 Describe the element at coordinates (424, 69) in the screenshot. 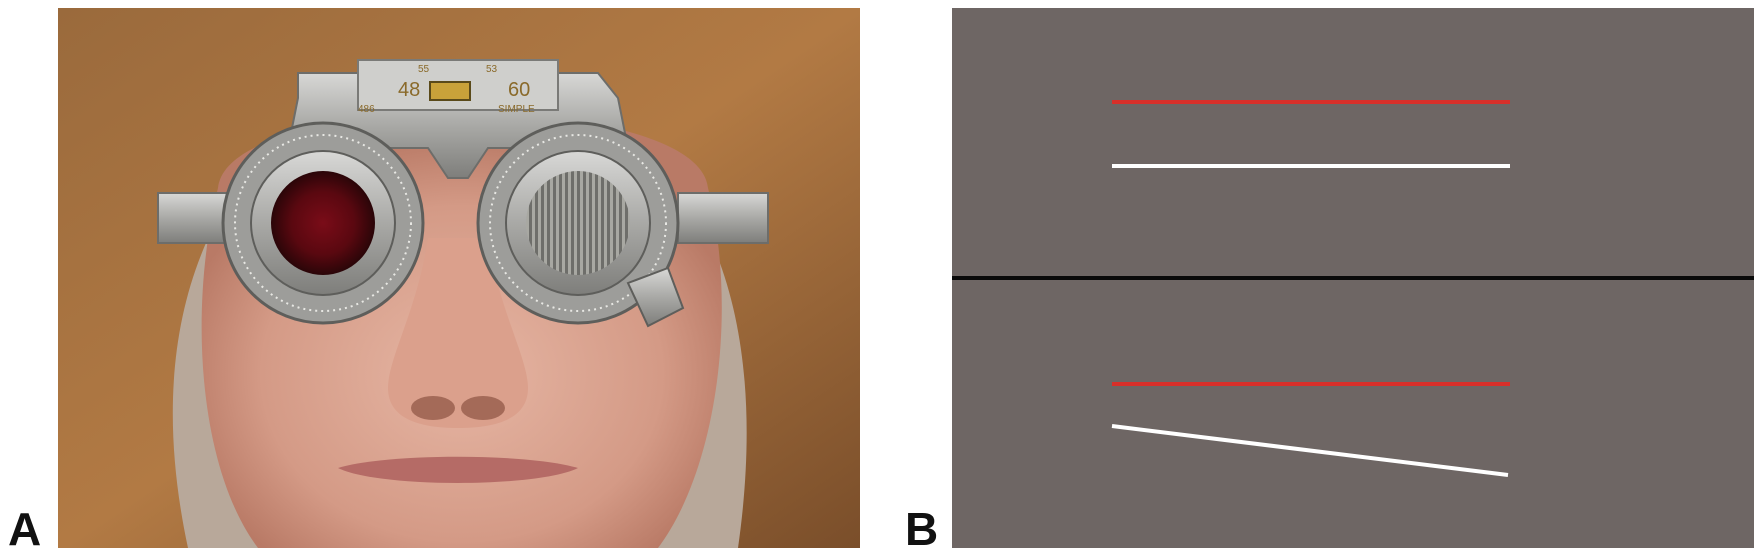

I see `scale-small-left: 55` at that location.